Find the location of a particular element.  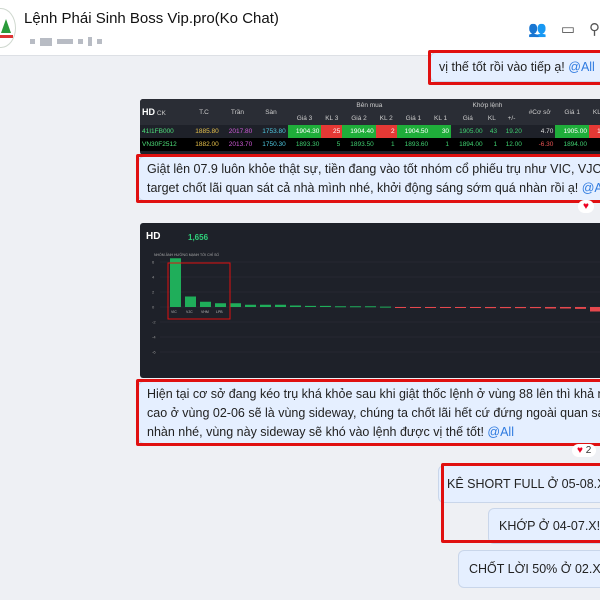

message-text: KHỚP Ở 04-07.X! is located at coordinates (549, 526).